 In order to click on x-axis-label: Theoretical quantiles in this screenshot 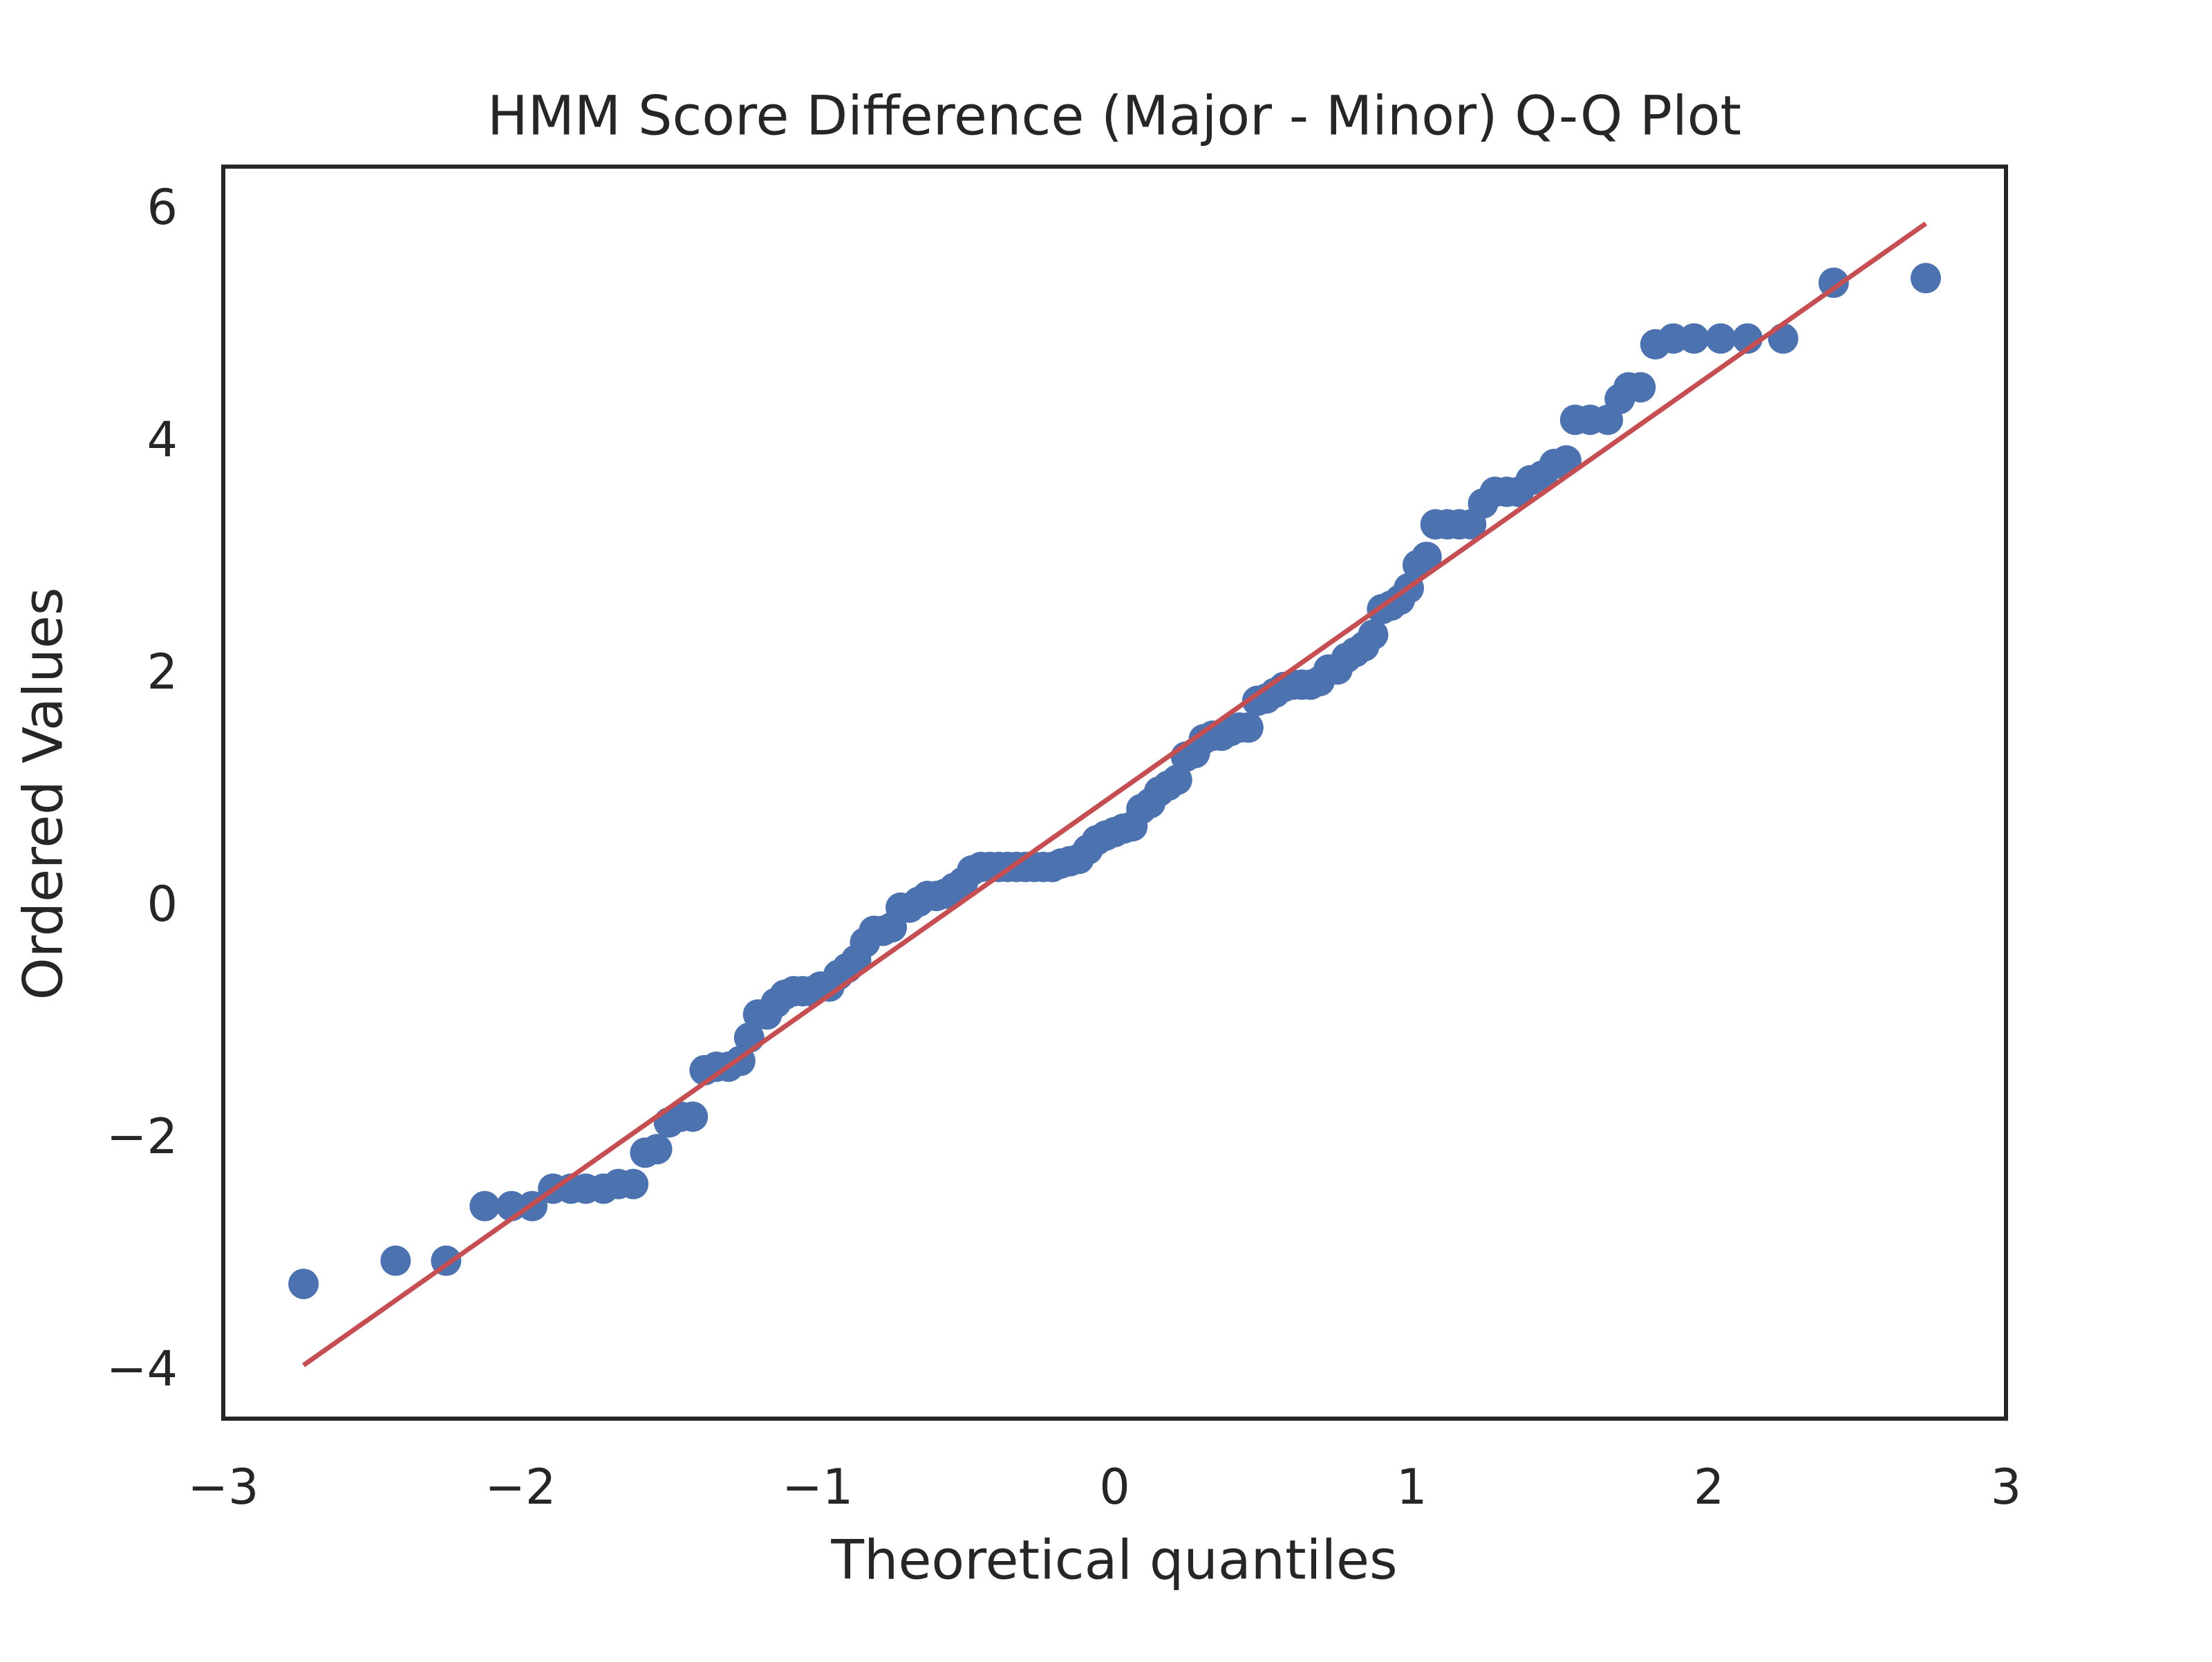, I will do `click(1113, 1560)`.